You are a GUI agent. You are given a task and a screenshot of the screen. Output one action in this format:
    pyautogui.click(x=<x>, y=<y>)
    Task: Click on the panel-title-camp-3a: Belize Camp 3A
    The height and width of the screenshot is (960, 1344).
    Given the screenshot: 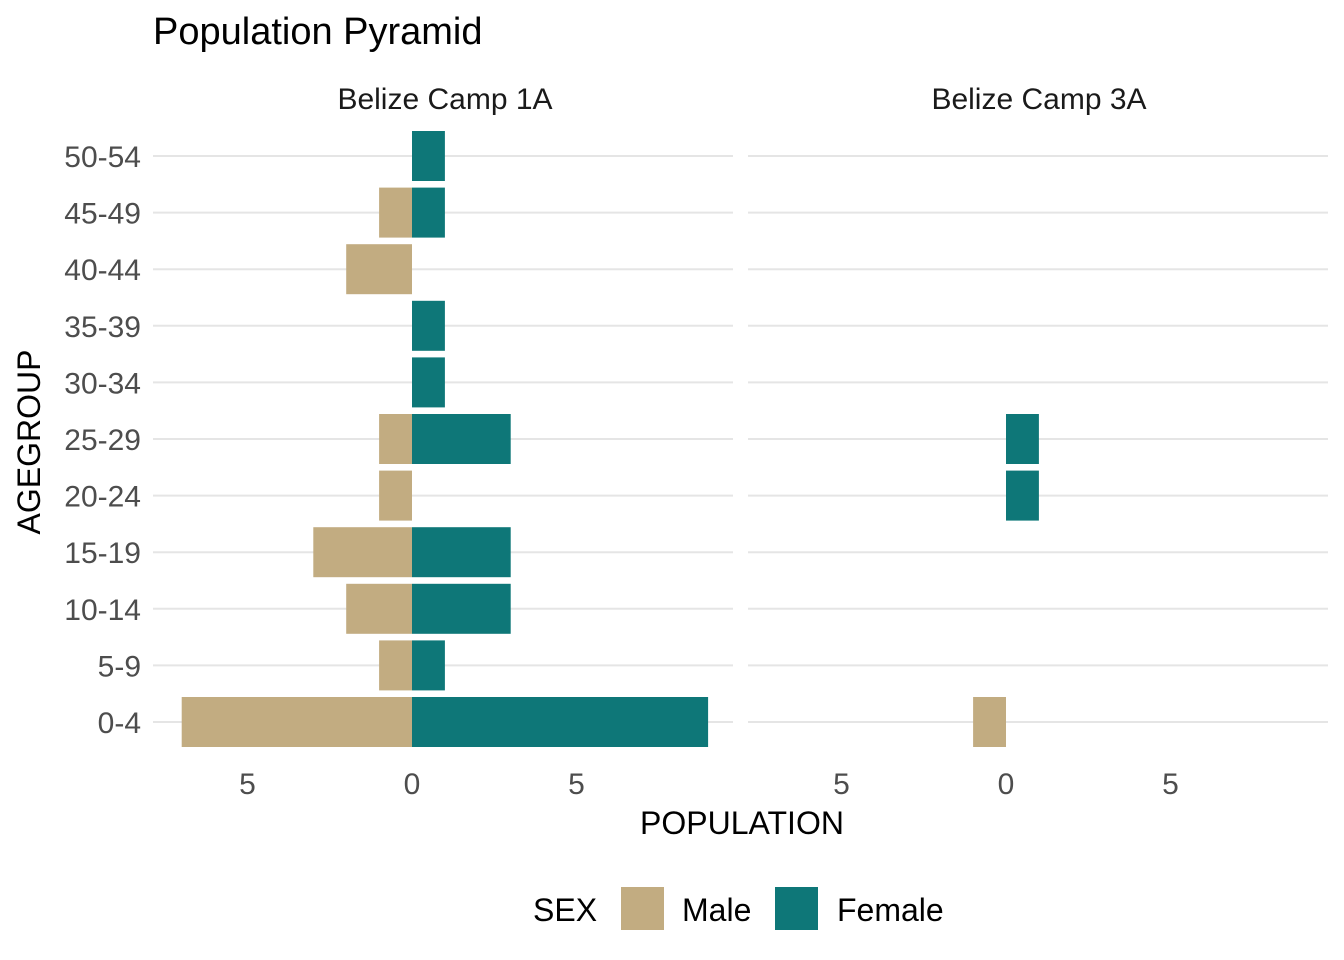 What is the action you would take?
    pyautogui.click(x=1038, y=99)
    